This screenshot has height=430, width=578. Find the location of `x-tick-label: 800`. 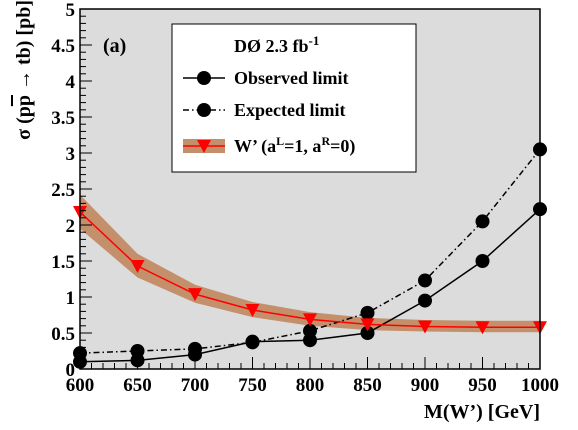

x-tick-label: 800 is located at coordinates (310, 385).